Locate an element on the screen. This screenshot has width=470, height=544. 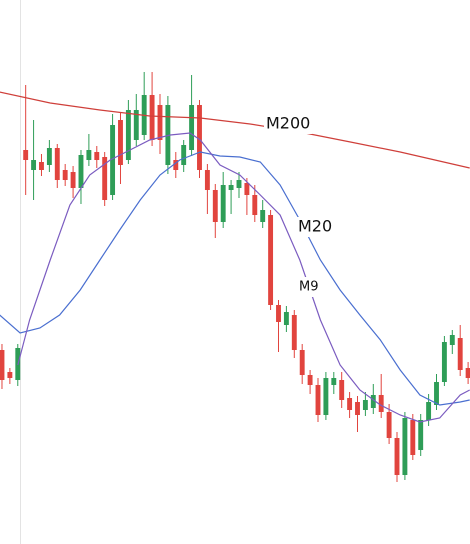
series-label: M9 is located at coordinates (309, 287).